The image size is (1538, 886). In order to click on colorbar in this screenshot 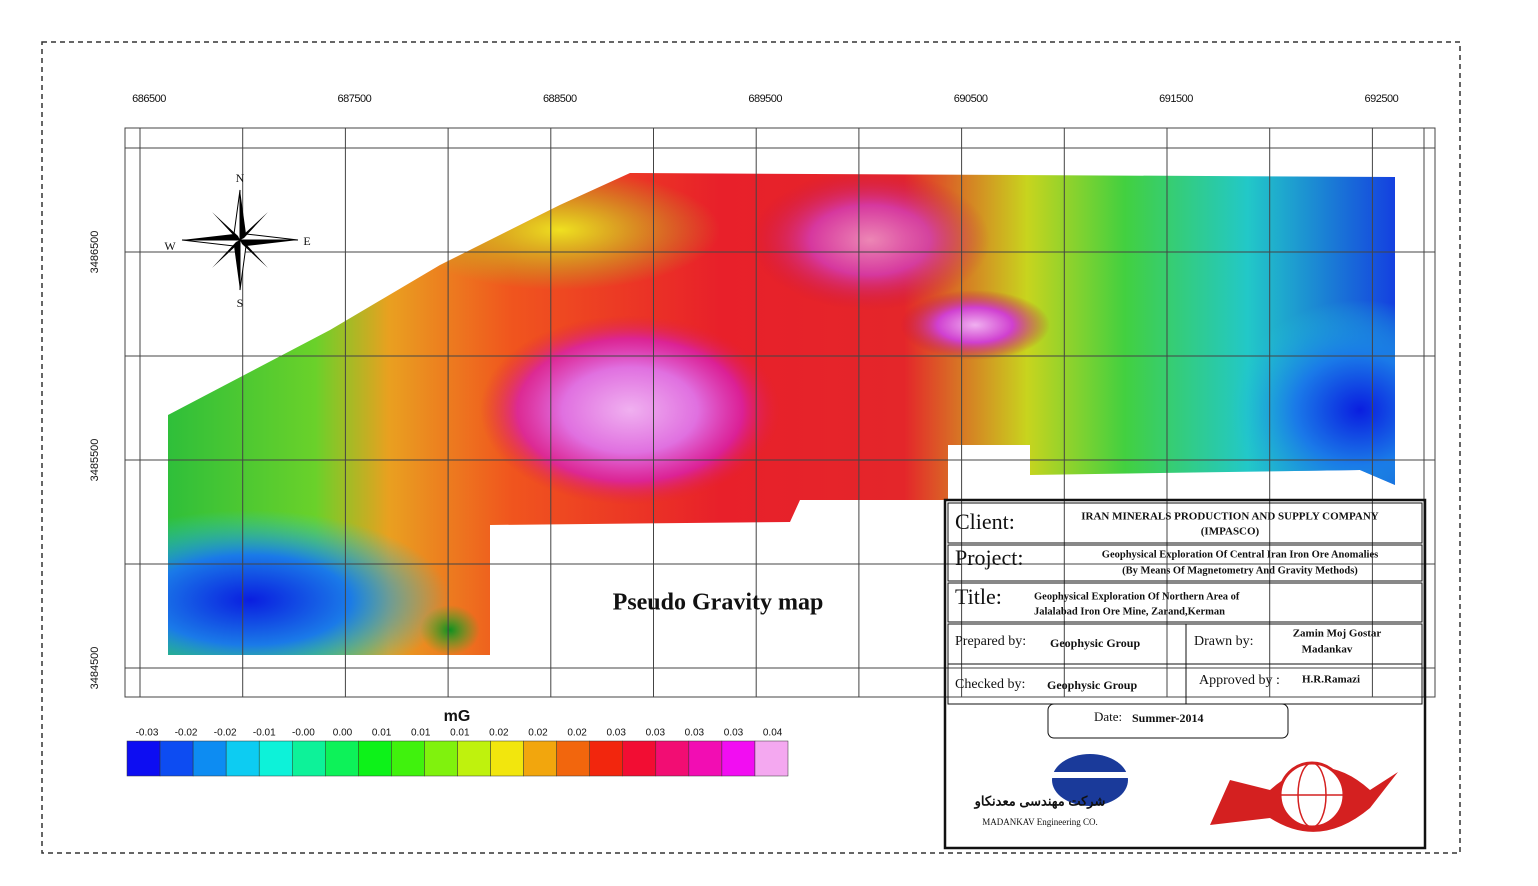, I will do `click(457, 758)`.